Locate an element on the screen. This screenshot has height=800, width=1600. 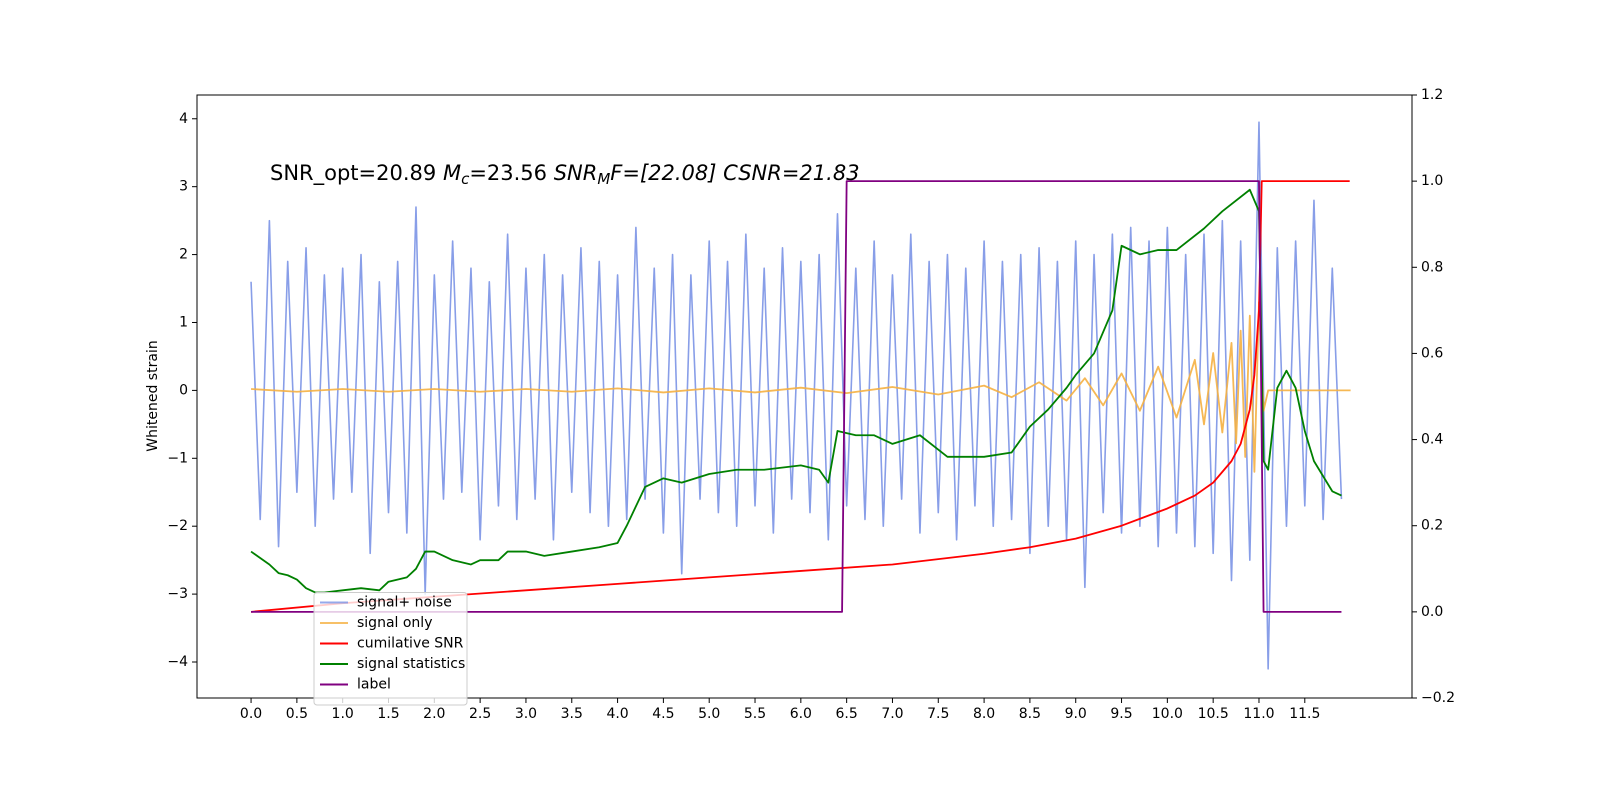
y-tick-label: 3 is located at coordinates (183, 187).